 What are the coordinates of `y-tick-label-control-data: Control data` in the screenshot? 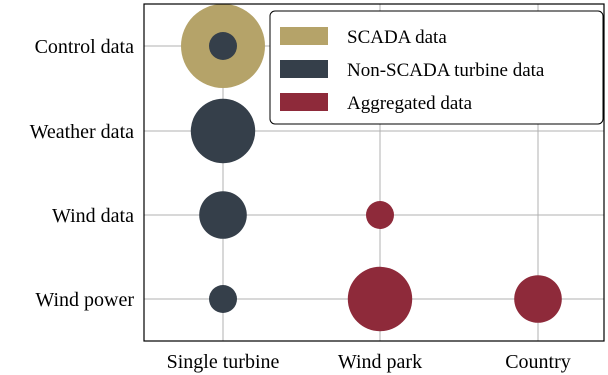 It's located at (85, 47).